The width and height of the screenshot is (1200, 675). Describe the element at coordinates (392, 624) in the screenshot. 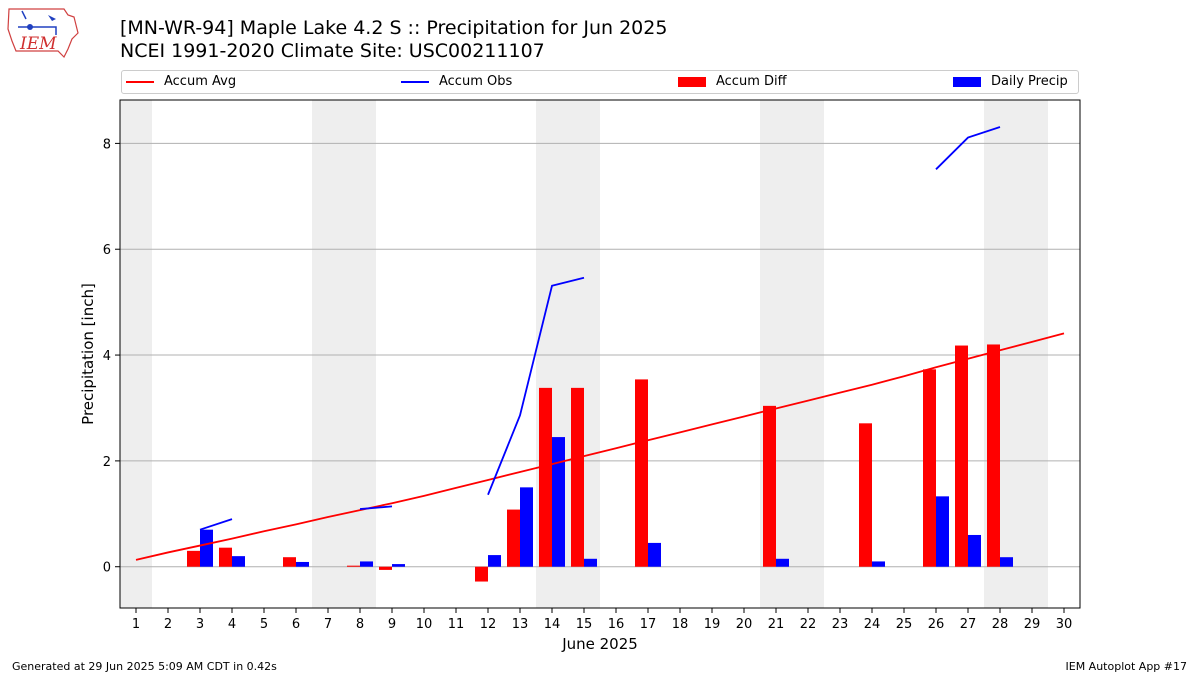

I see `x-tick-label: 9` at that location.